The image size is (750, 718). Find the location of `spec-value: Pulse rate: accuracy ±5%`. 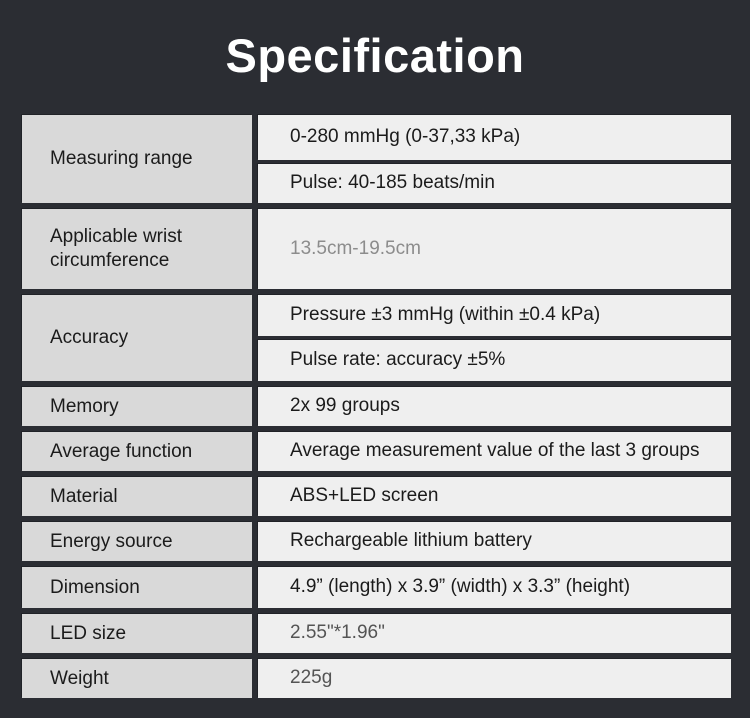

spec-value: Pulse rate: accuracy ±5% is located at coordinates (494, 360).